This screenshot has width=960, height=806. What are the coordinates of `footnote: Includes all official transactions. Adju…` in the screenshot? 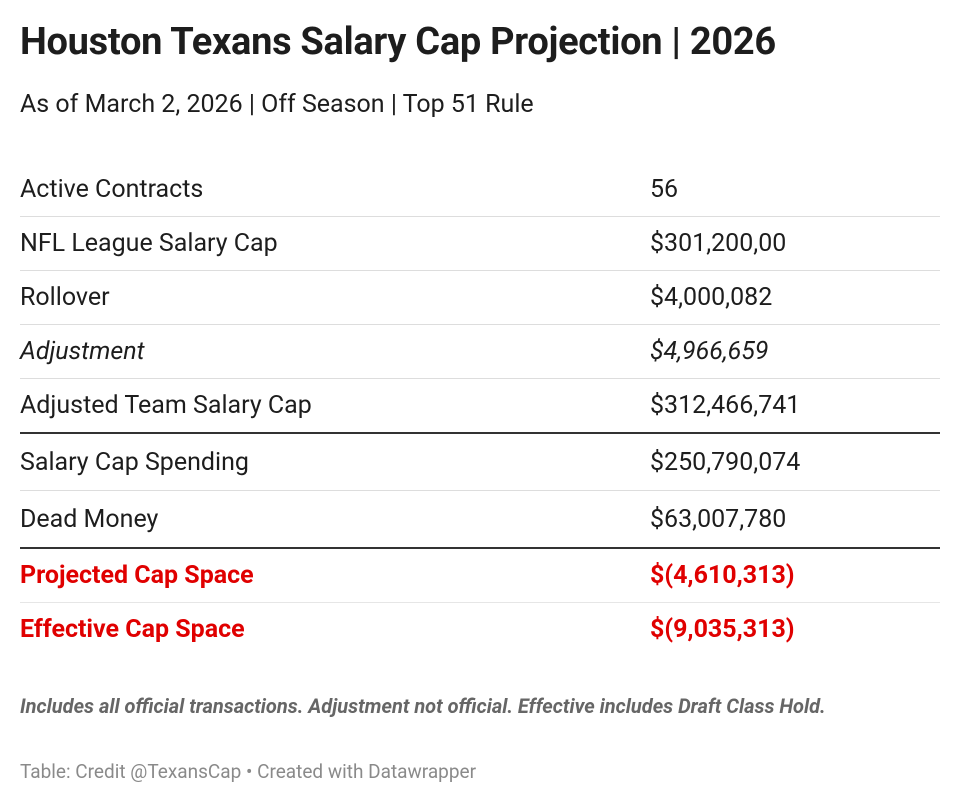 It's located at (423, 706).